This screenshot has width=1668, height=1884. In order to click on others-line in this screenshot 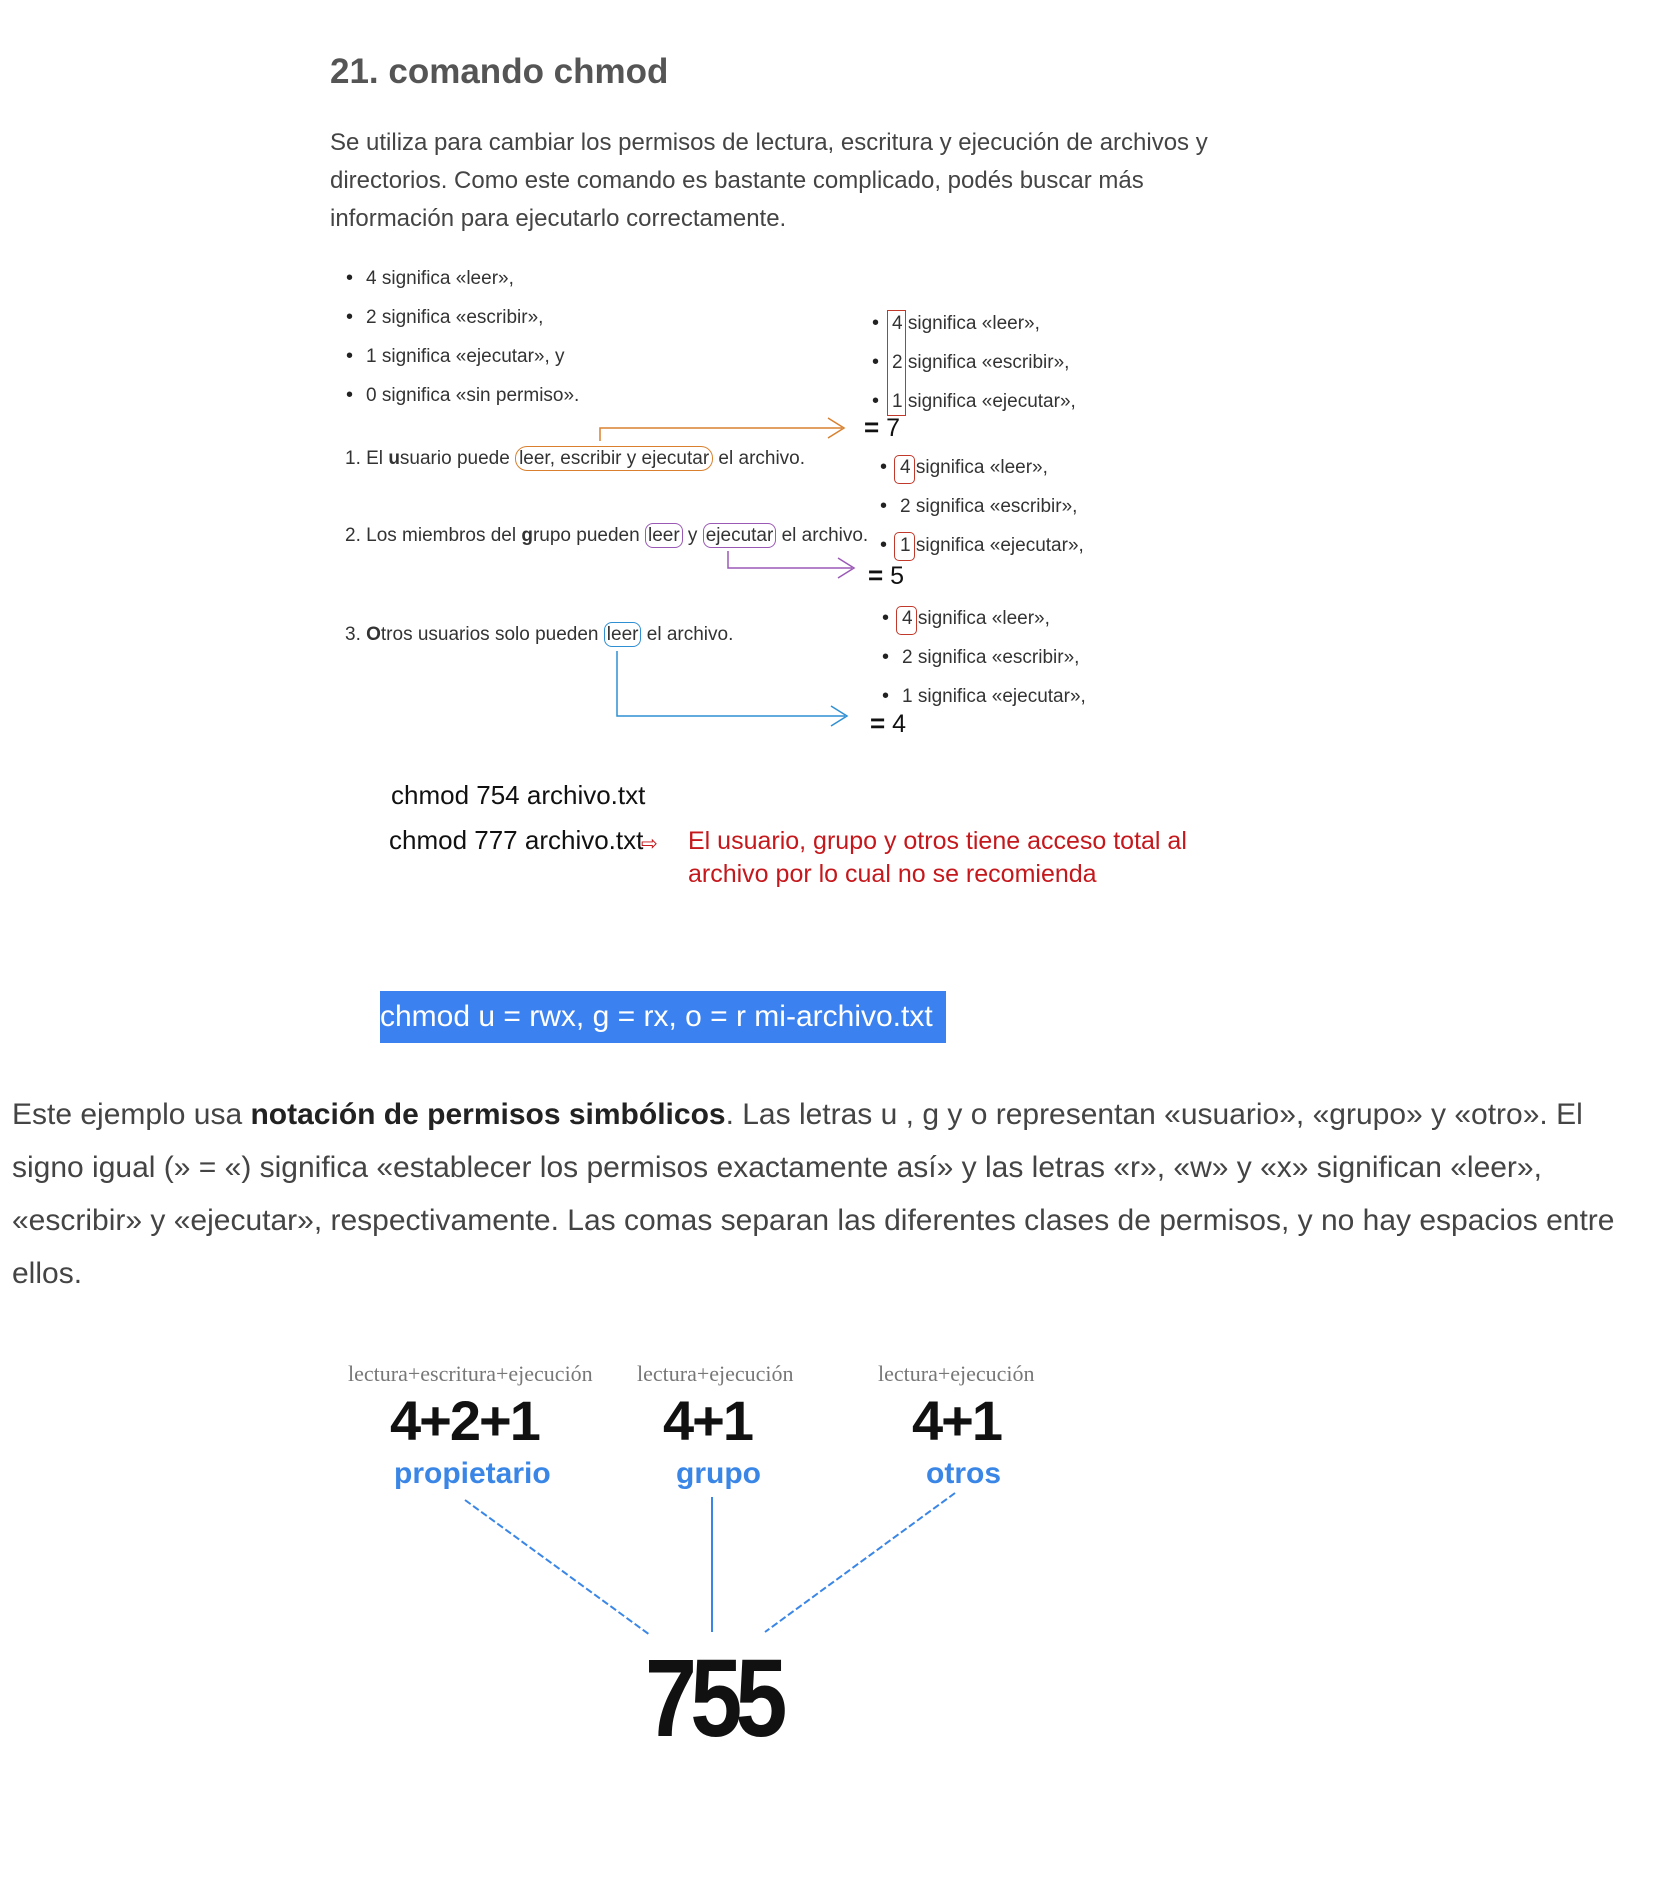, I will do `click(860, 1562)`.